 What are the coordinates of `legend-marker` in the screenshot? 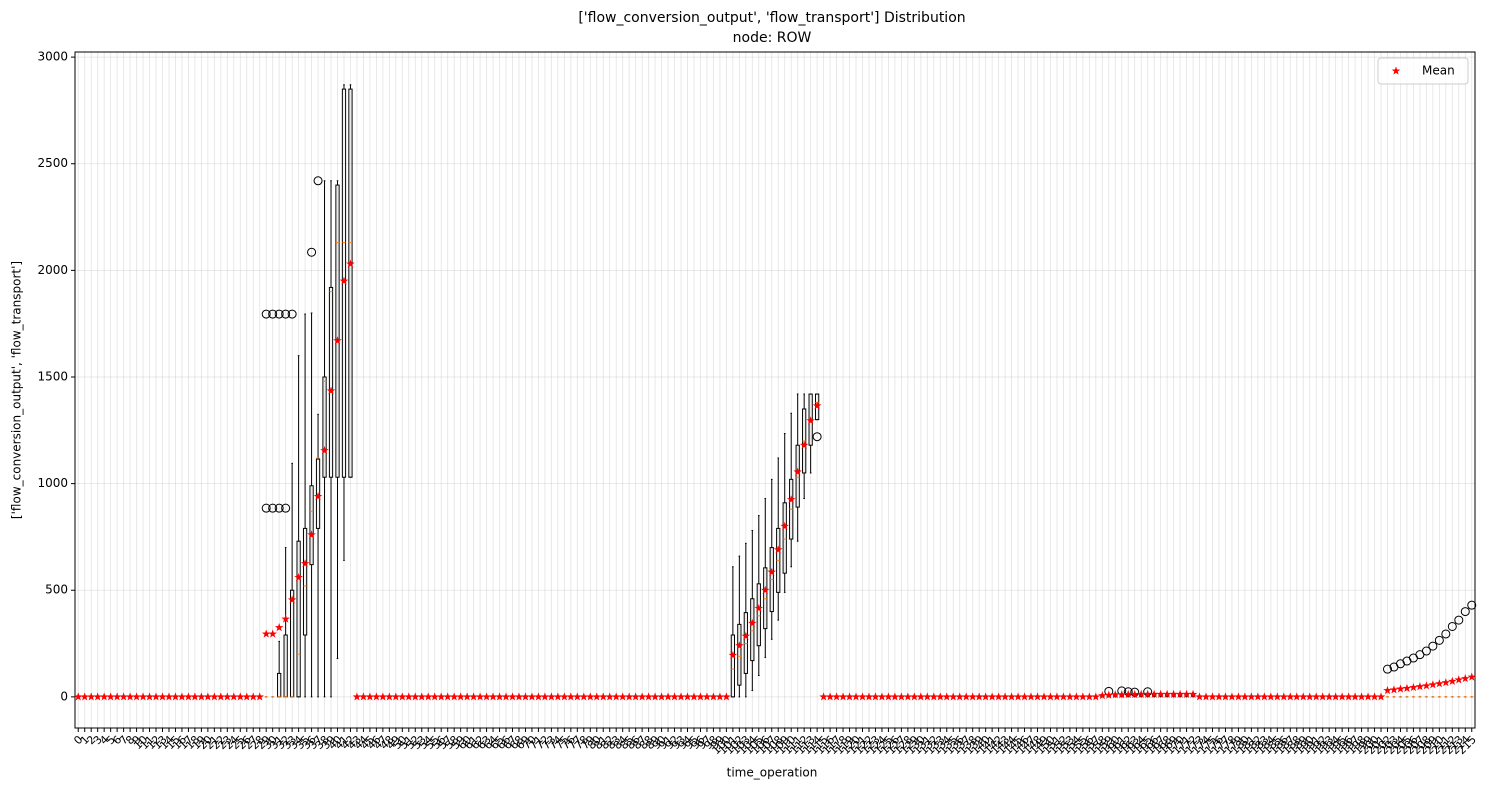 It's located at (1396, 70).